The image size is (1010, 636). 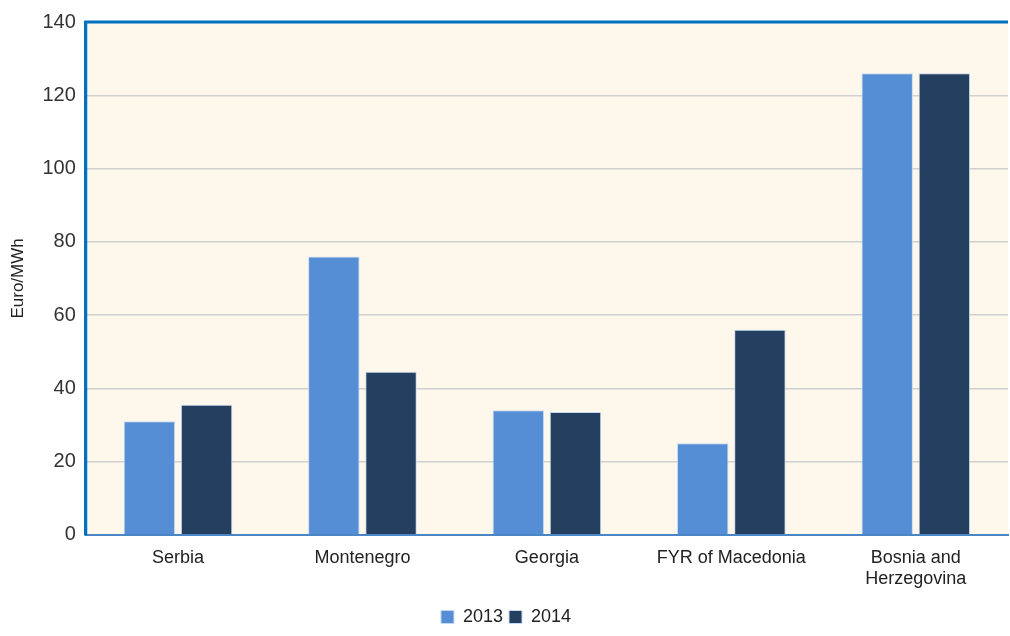 I want to click on y-tick-label: 60, so click(x=64, y=313).